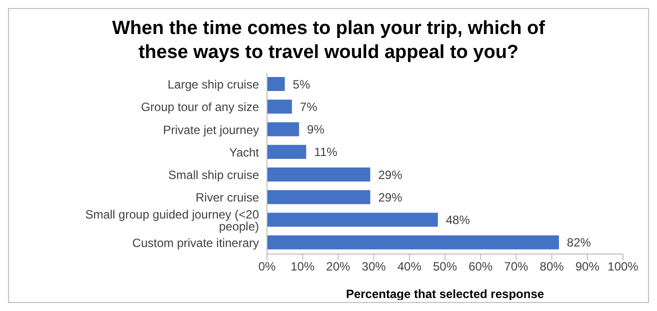 This screenshot has height=311, width=657. What do you see at coordinates (200, 107) in the screenshot?
I see `y-tick-label: Group tour of any size` at bounding box center [200, 107].